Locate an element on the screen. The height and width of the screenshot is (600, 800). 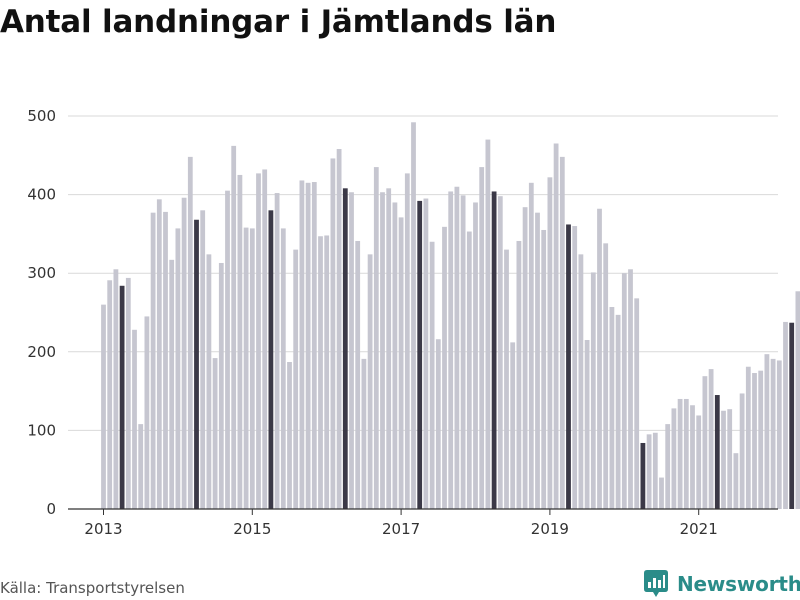
x-tick-label: 2019 is located at coordinates (550, 529).